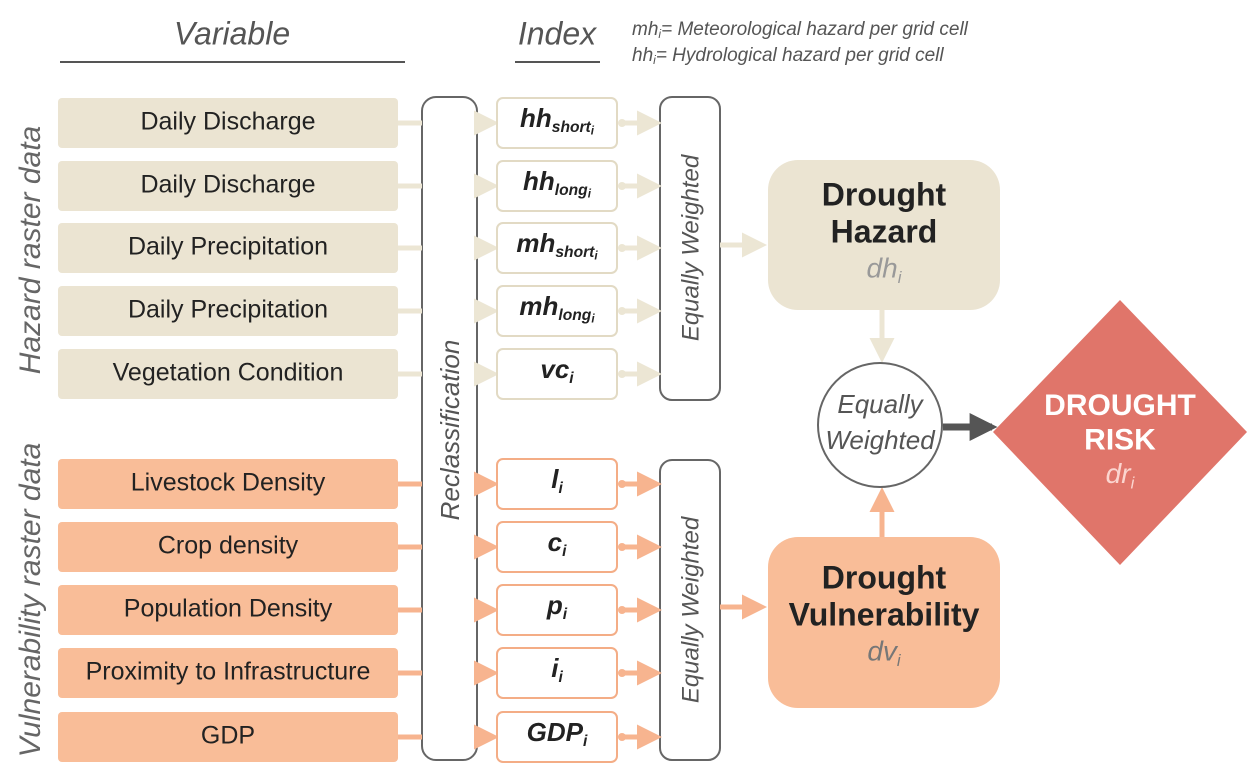  What do you see at coordinates (30, 250) in the screenshot?
I see `hazard-label: Hazard raster data` at bounding box center [30, 250].